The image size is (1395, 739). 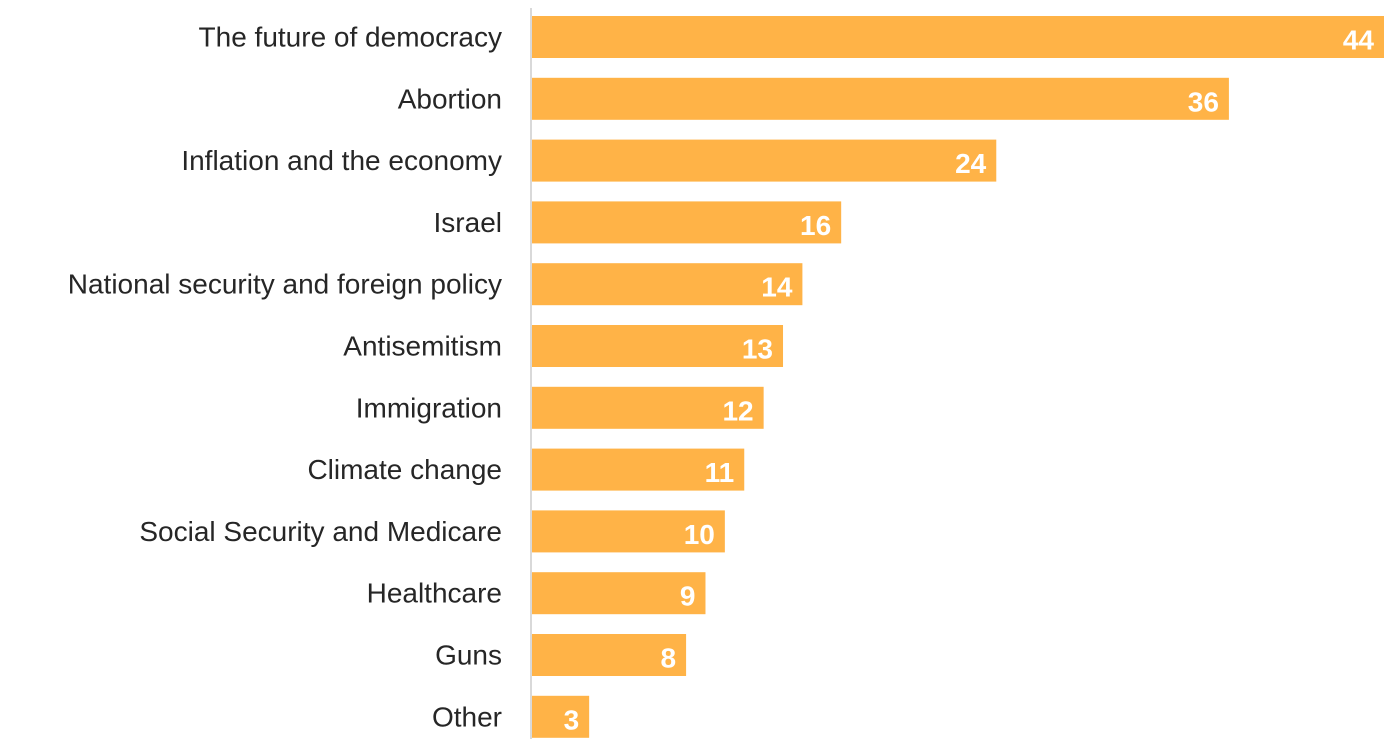 What do you see at coordinates (422, 346) in the screenshot?
I see `category-label: Antisemitism` at bounding box center [422, 346].